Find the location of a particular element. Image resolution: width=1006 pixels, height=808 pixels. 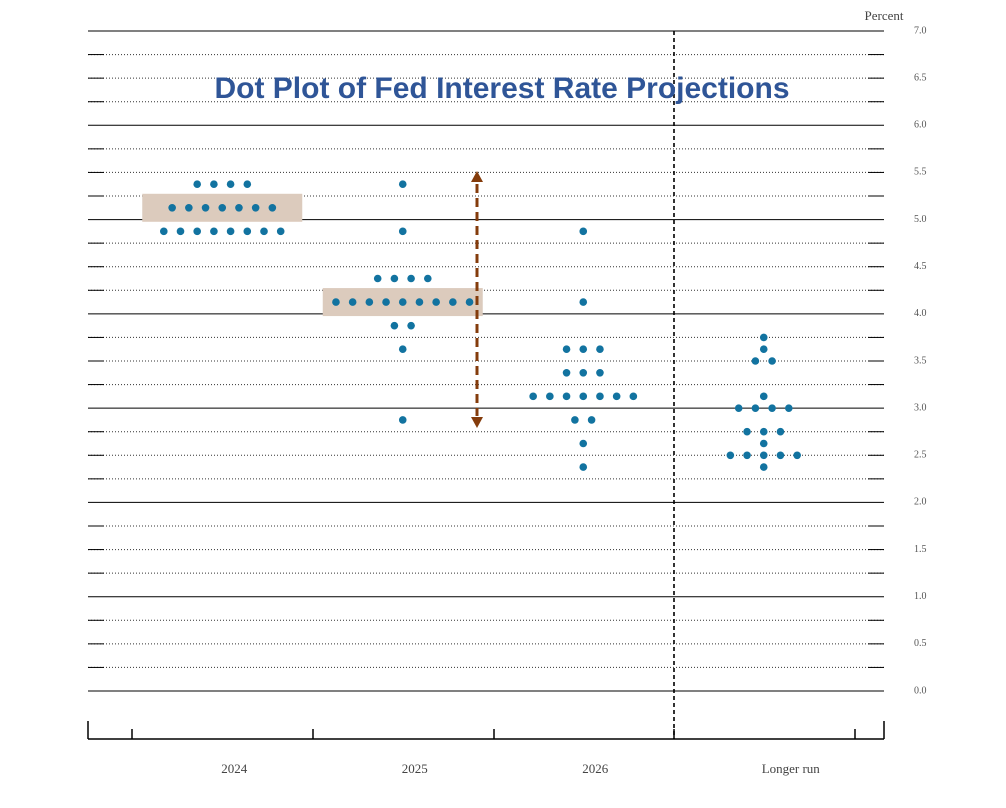

y-tick-label: 7.0 is located at coordinates (920, 30).